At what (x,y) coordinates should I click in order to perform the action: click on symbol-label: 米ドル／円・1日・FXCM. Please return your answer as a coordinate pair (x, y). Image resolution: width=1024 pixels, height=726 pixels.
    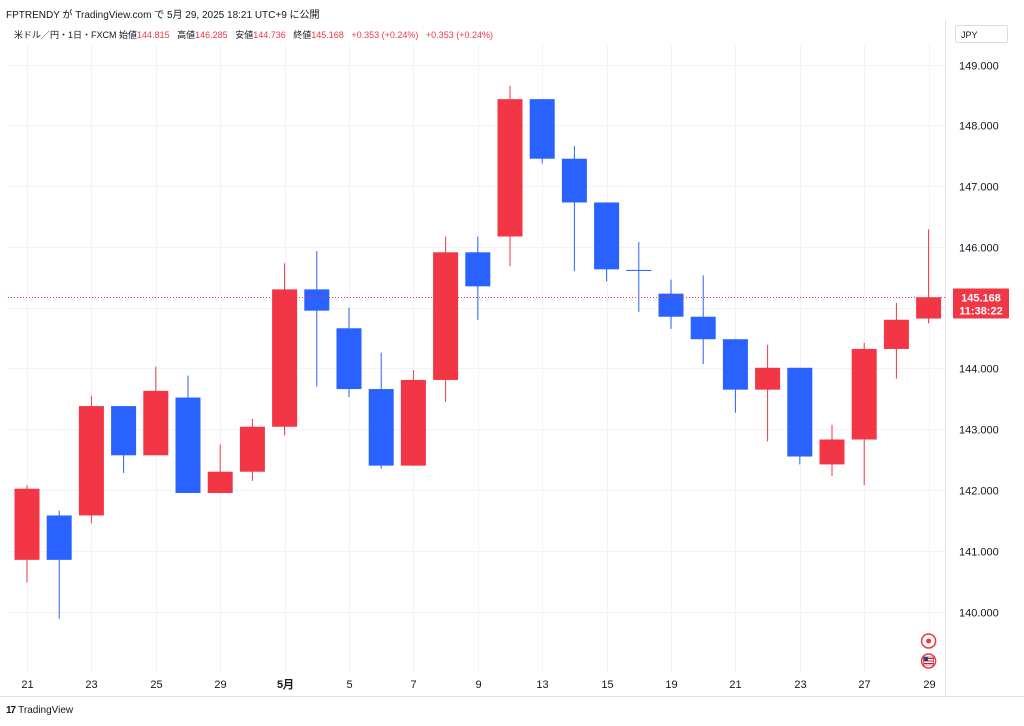
    Looking at the image, I should click on (65, 35).